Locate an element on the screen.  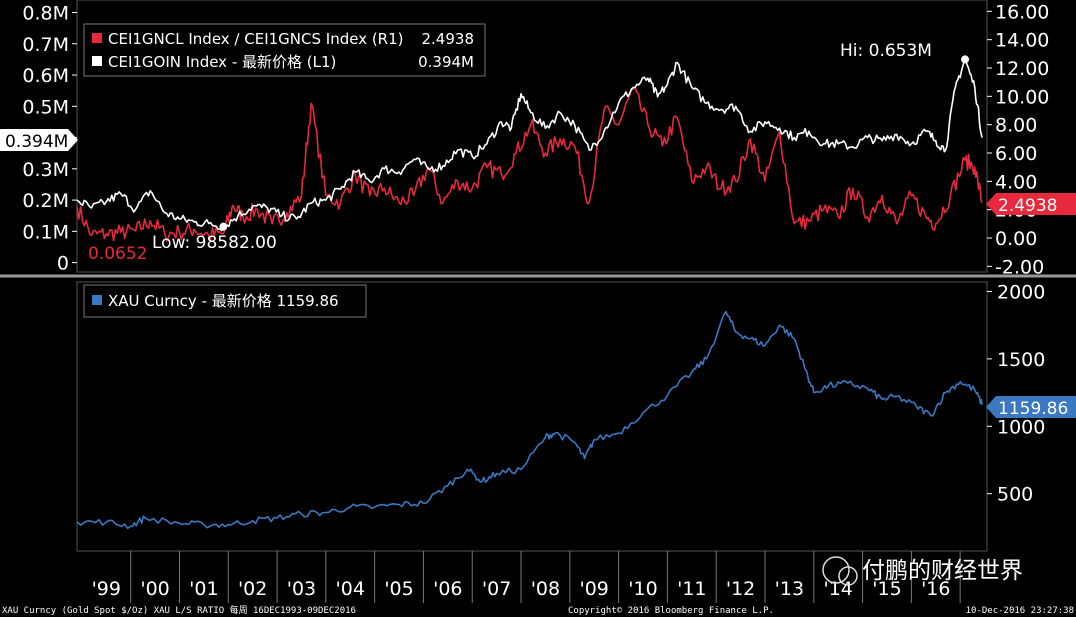
watermark: 付鹏的财经世界 is located at coordinates (922, 571).